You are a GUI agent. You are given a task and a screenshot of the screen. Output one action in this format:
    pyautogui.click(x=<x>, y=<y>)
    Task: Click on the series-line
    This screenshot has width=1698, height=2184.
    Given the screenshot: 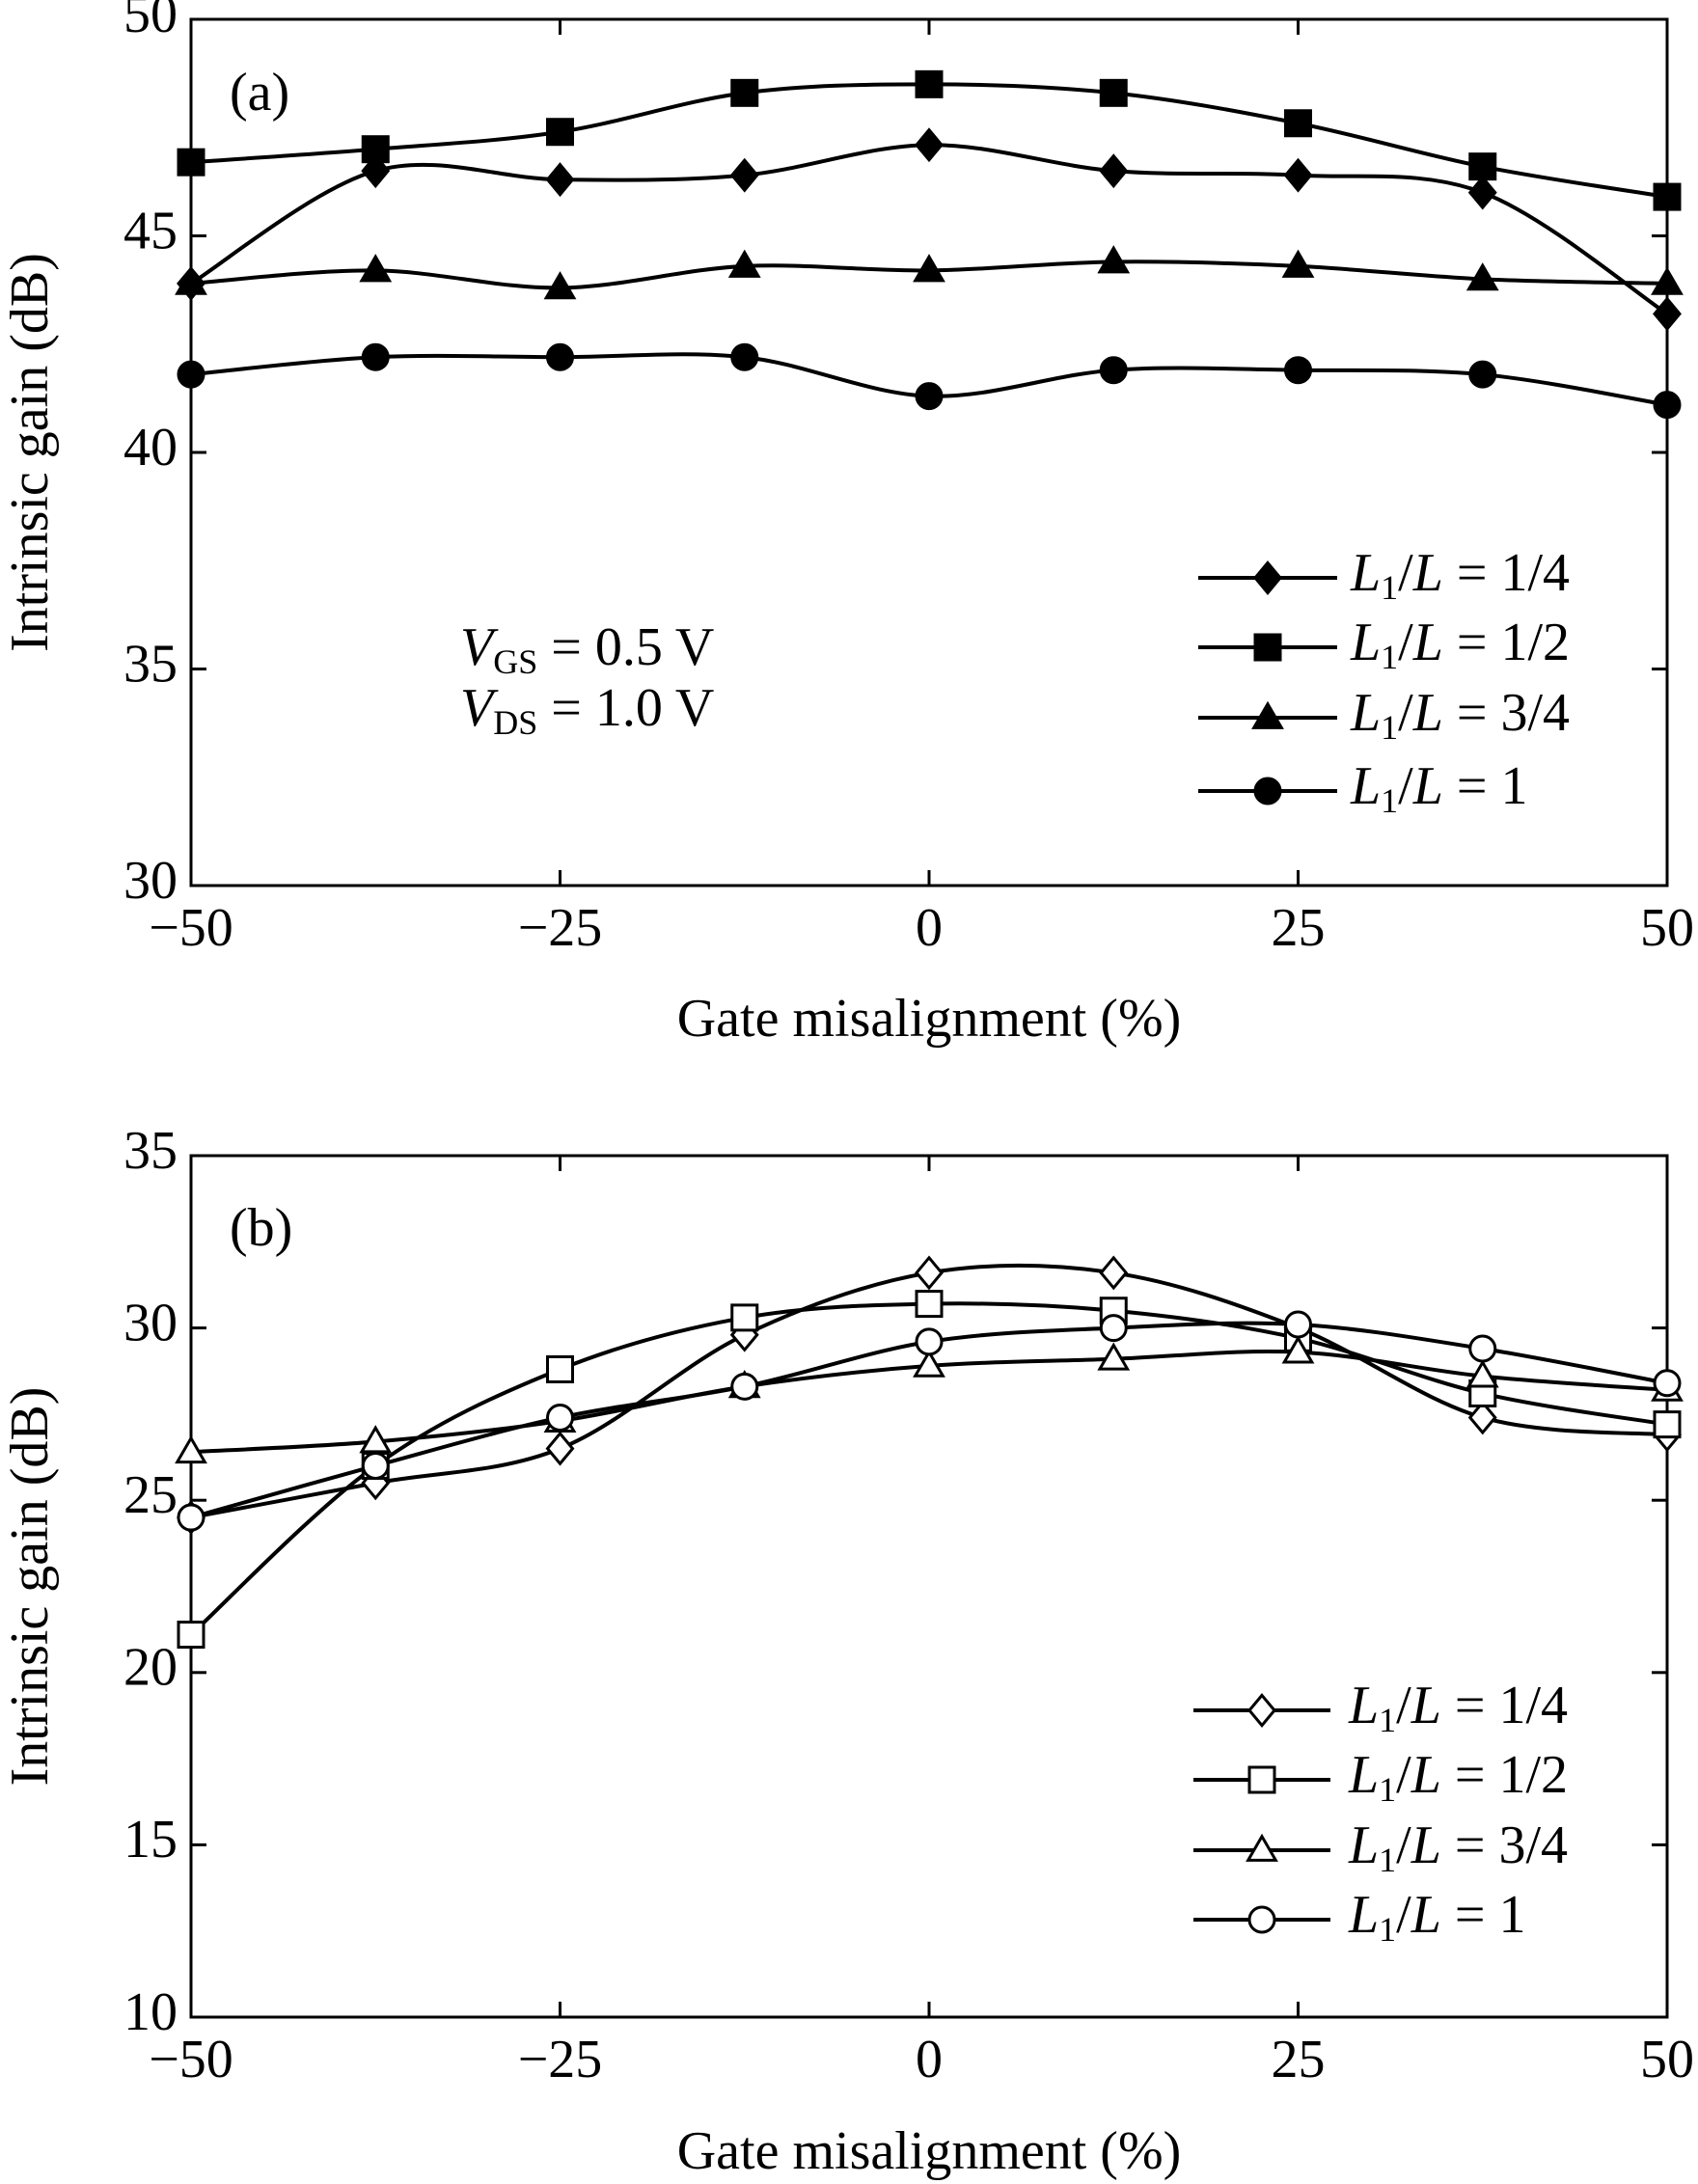 What is the action you would take?
    pyautogui.click(x=929, y=229)
    